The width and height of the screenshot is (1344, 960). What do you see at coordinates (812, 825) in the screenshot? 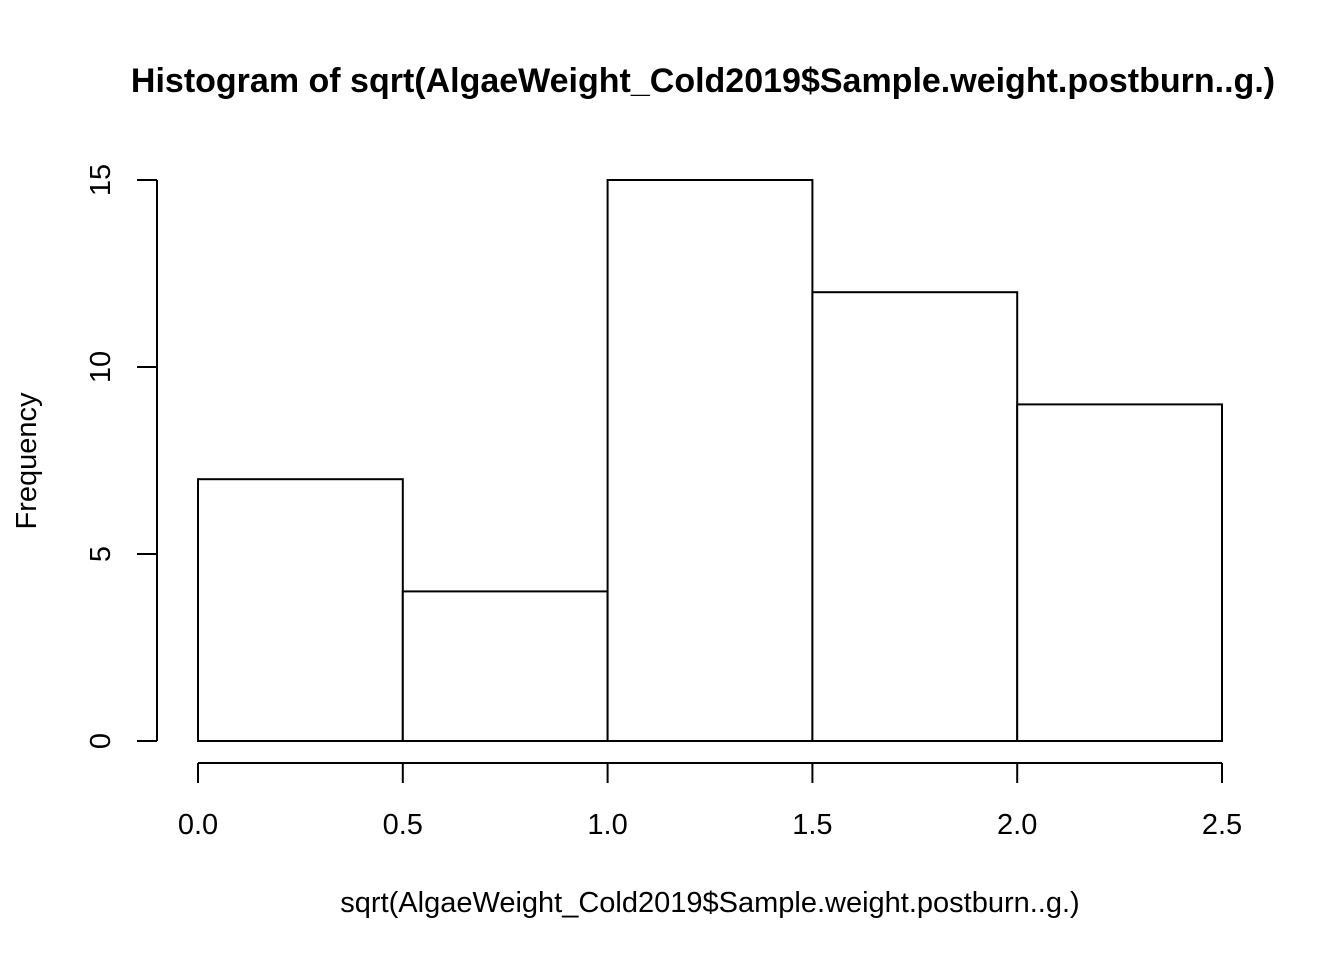
I see `x-tick-label-4: 1.5` at bounding box center [812, 825].